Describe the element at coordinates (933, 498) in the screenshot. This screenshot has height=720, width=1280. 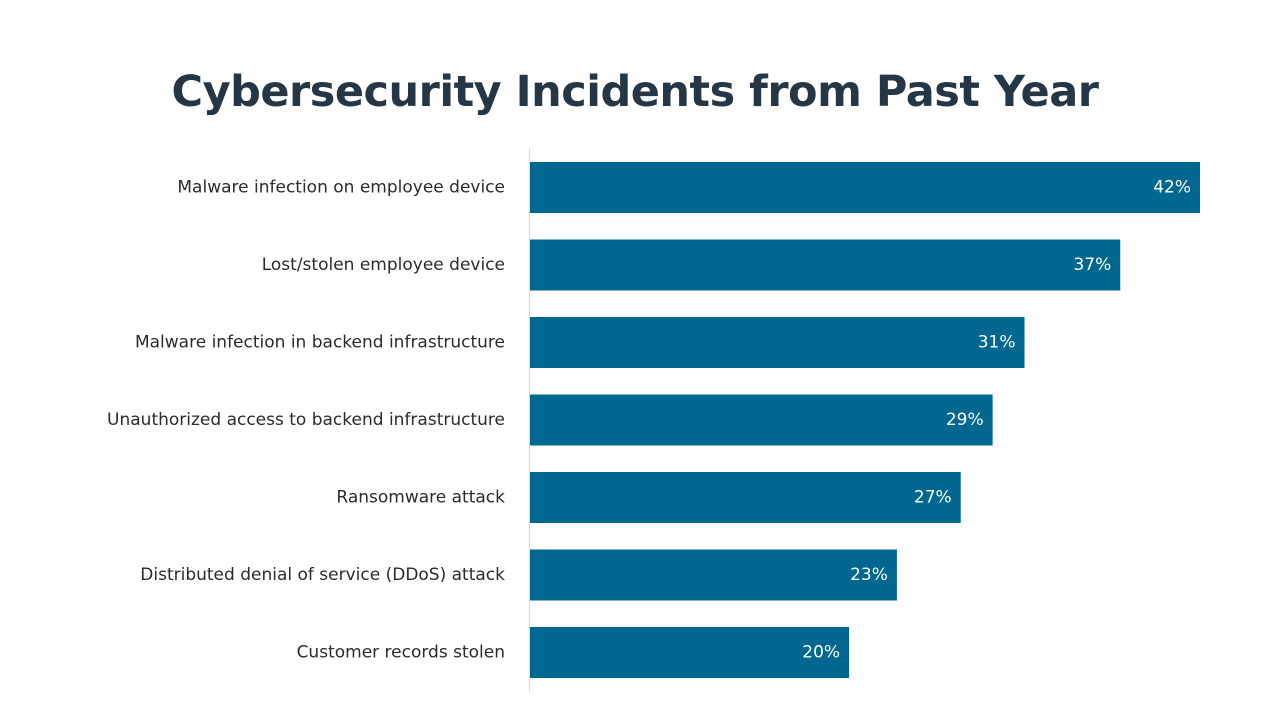
I see `bar-value-label: 27%` at that location.